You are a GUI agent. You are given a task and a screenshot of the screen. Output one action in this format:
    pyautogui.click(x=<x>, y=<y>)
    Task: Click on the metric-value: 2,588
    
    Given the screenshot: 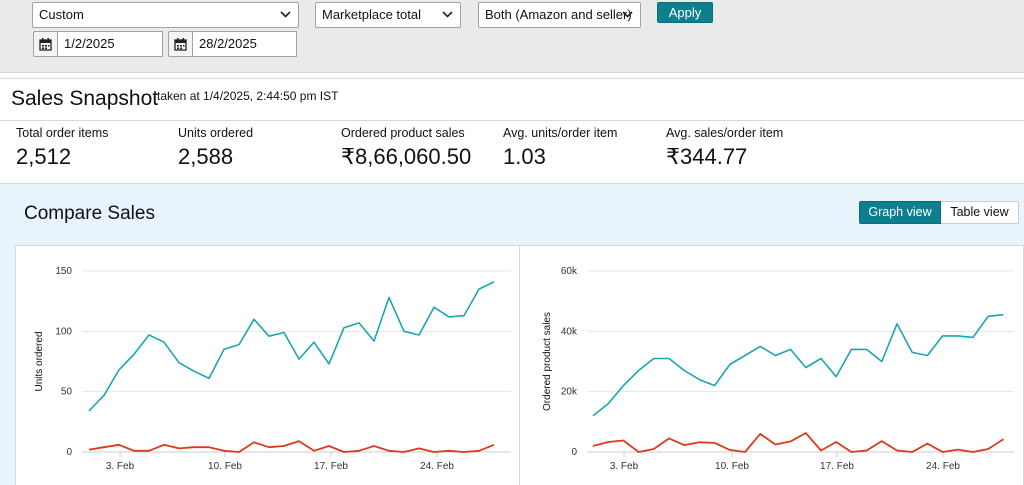 What is the action you would take?
    pyautogui.click(x=206, y=156)
    